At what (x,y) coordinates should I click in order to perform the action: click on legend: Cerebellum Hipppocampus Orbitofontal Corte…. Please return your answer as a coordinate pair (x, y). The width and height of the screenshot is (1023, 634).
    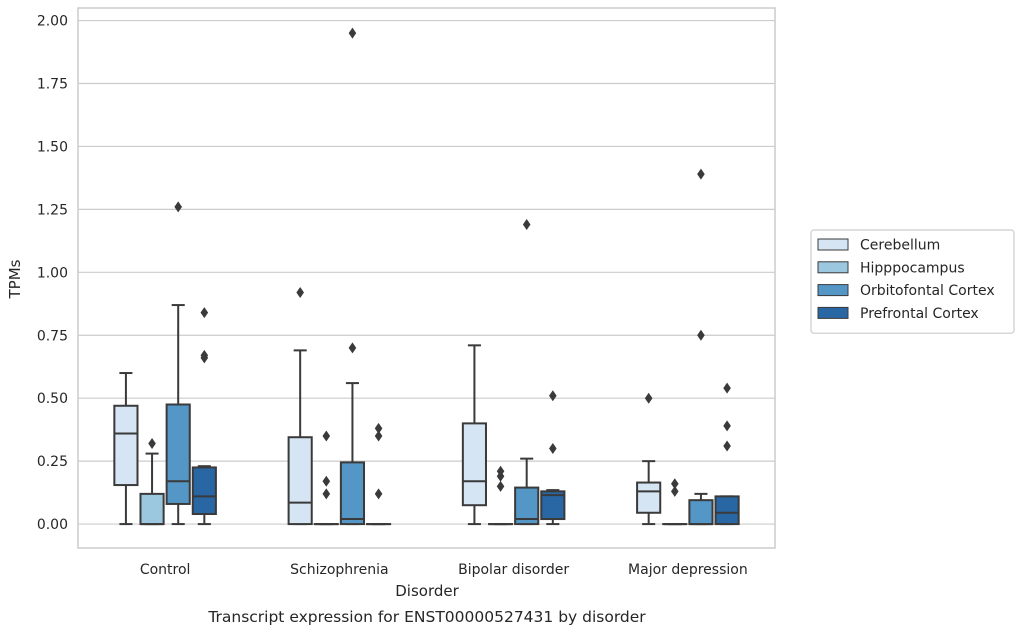
    Looking at the image, I should click on (912, 281).